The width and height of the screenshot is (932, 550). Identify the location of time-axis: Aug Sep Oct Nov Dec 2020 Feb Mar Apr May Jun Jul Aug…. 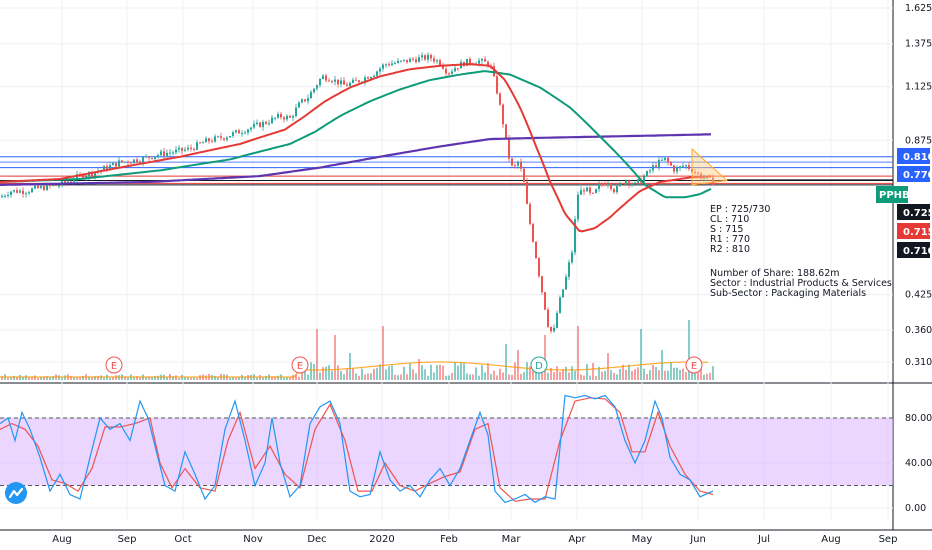
(474, 539).